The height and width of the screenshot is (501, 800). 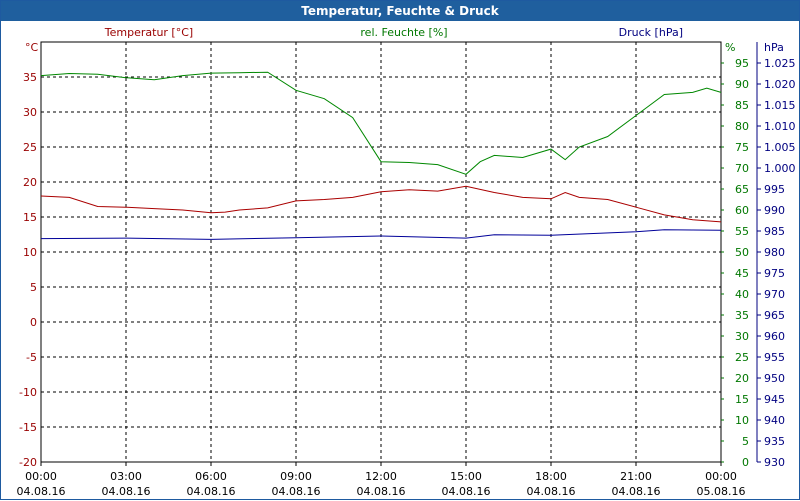 I want to click on x-tick-time: 21:00, so click(x=636, y=476).